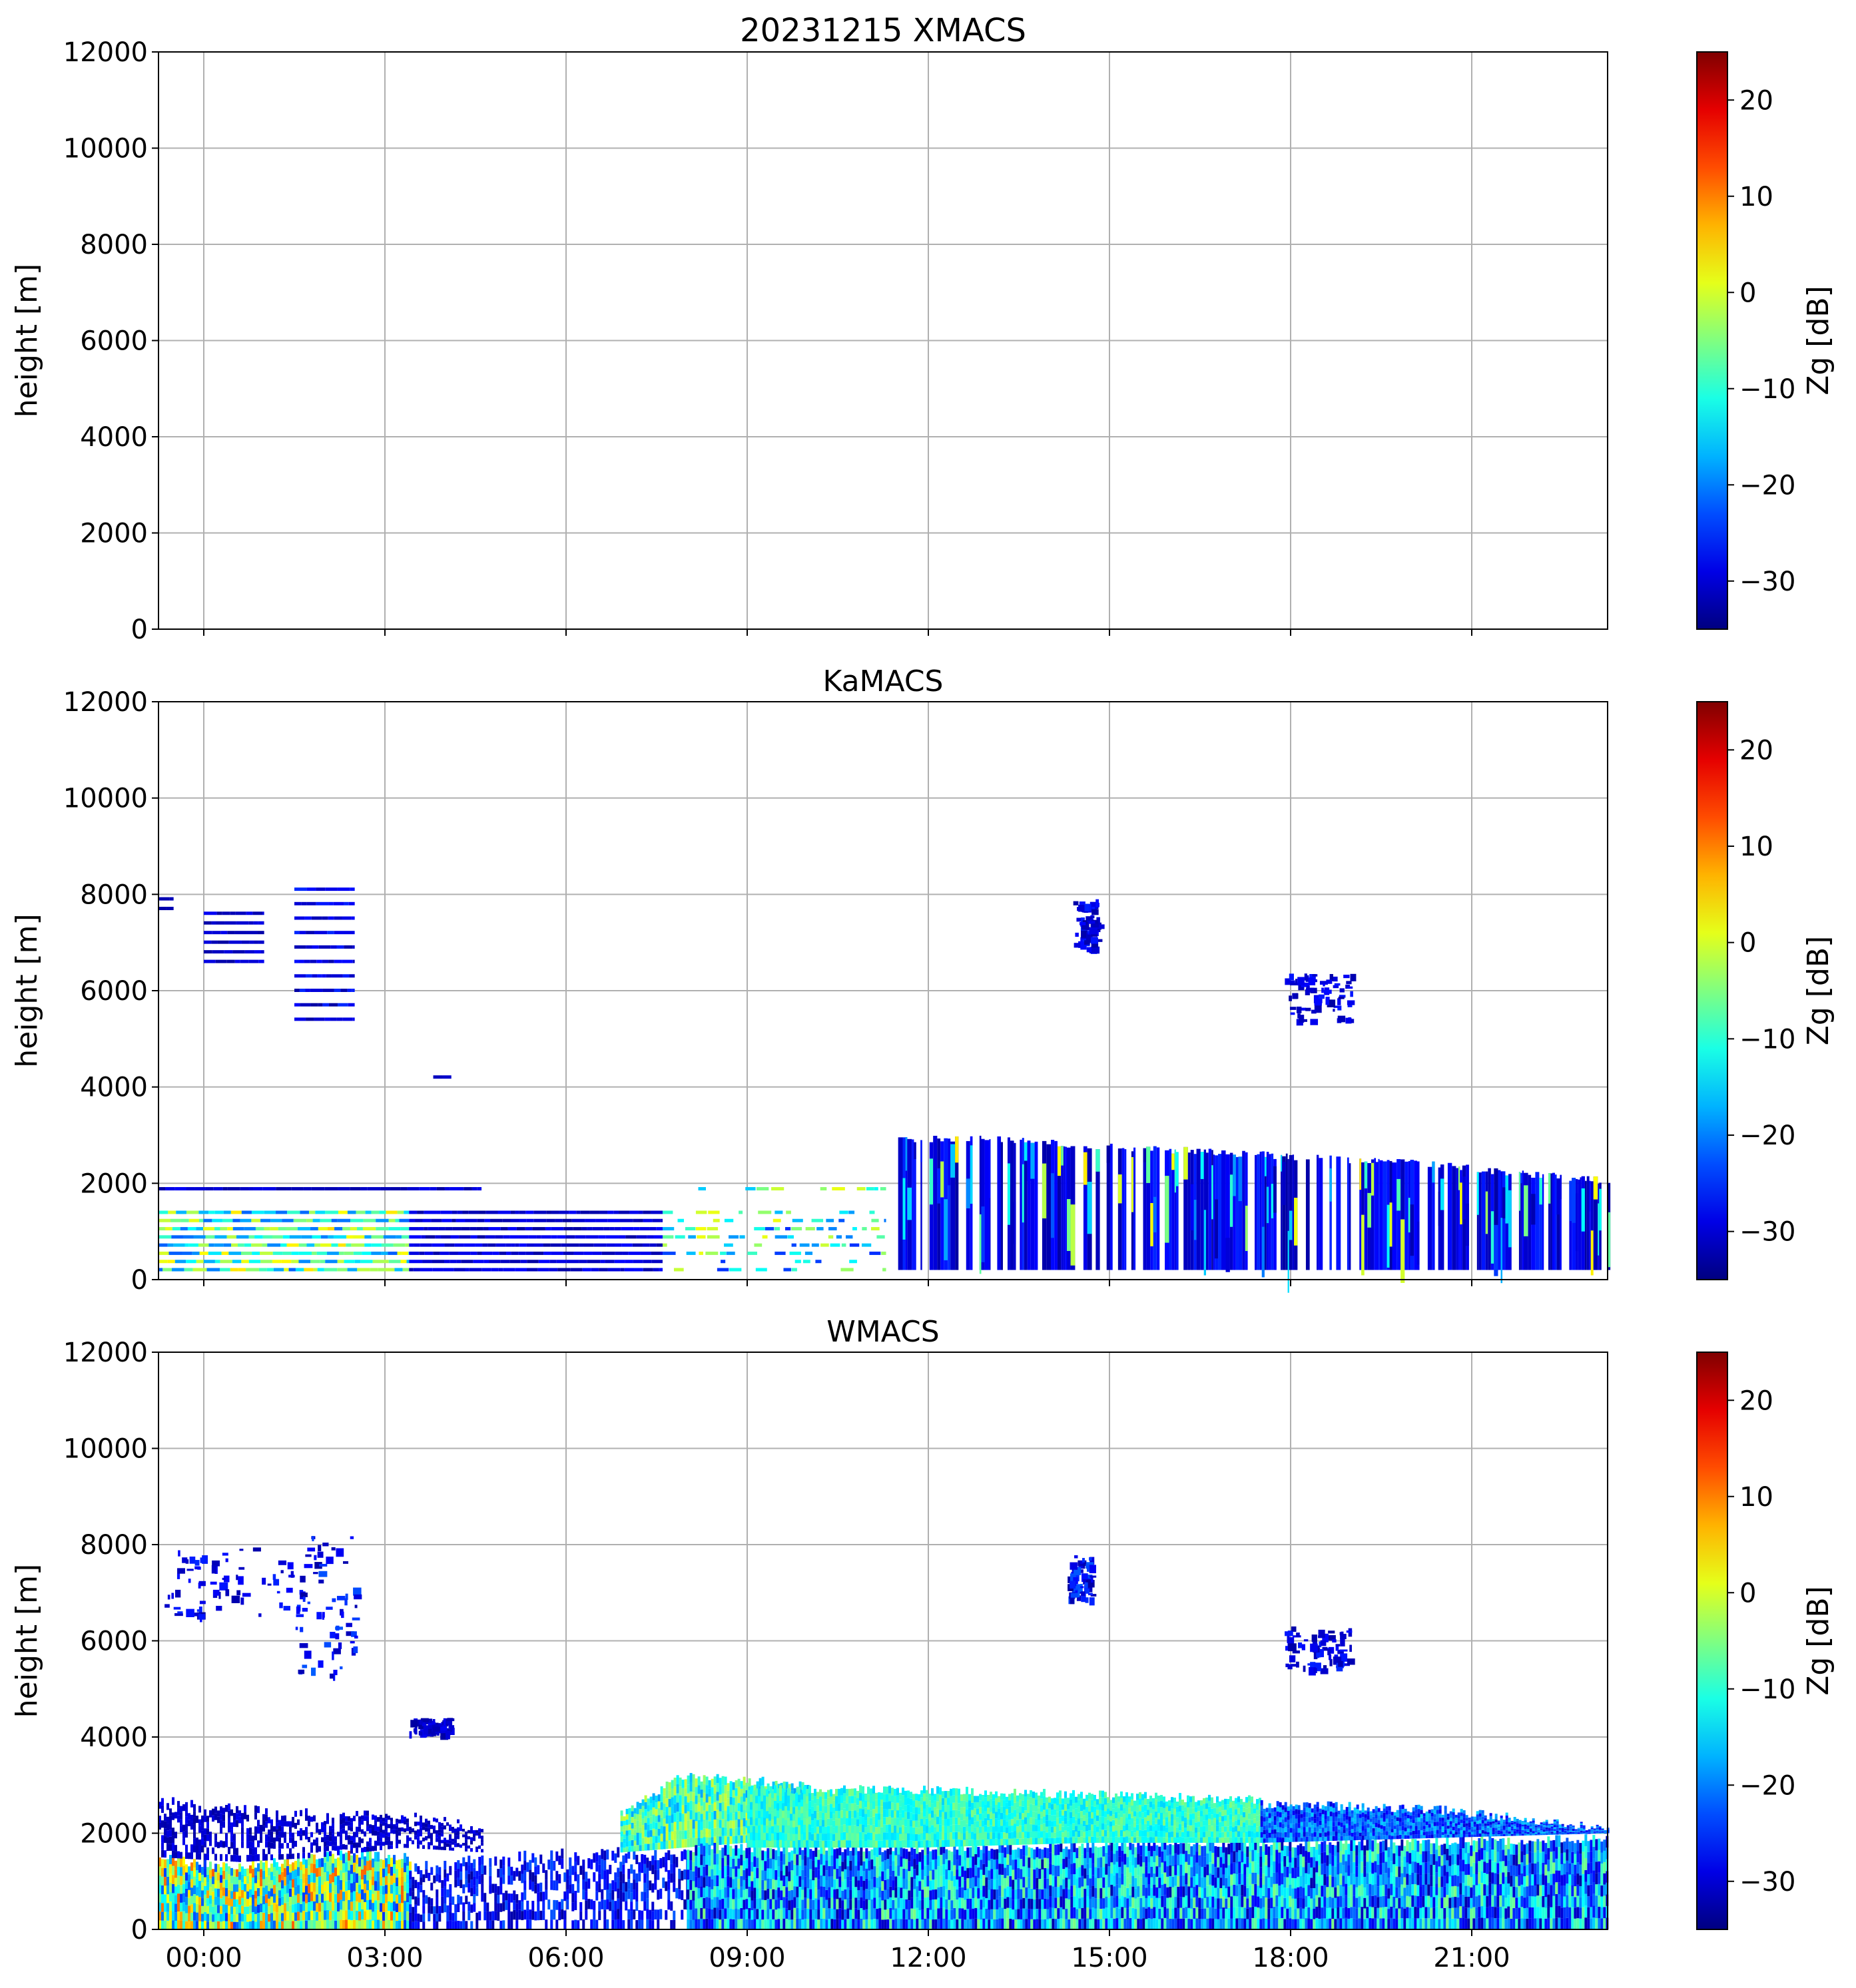 This screenshot has width=1856, height=1988. What do you see at coordinates (1147, 1881) in the screenshot?
I see `feature-field` at bounding box center [1147, 1881].